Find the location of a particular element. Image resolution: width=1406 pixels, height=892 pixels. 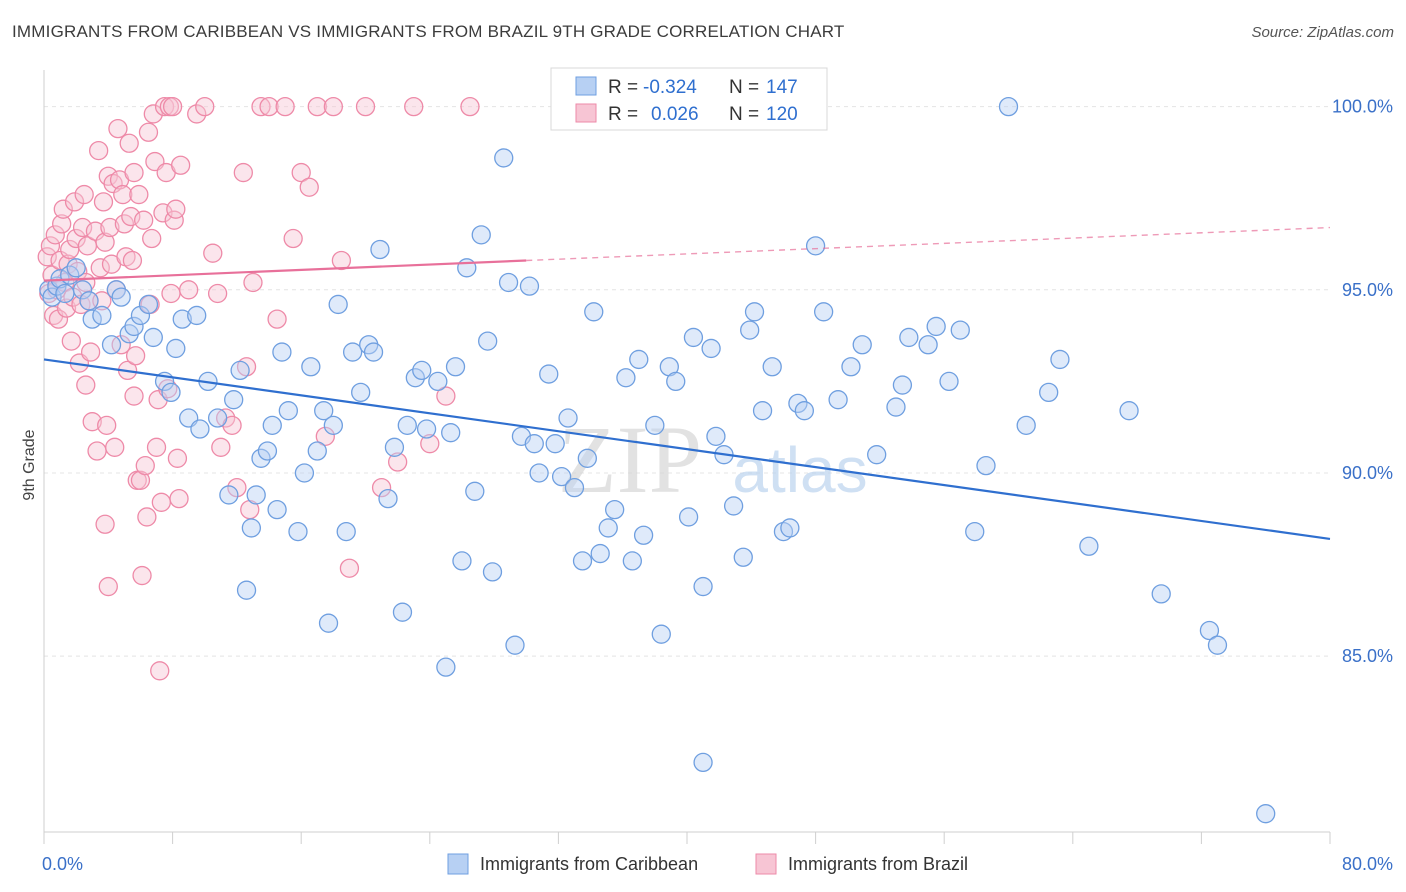

legend-n-label-brazil: N = is located at coordinates (744, 114).